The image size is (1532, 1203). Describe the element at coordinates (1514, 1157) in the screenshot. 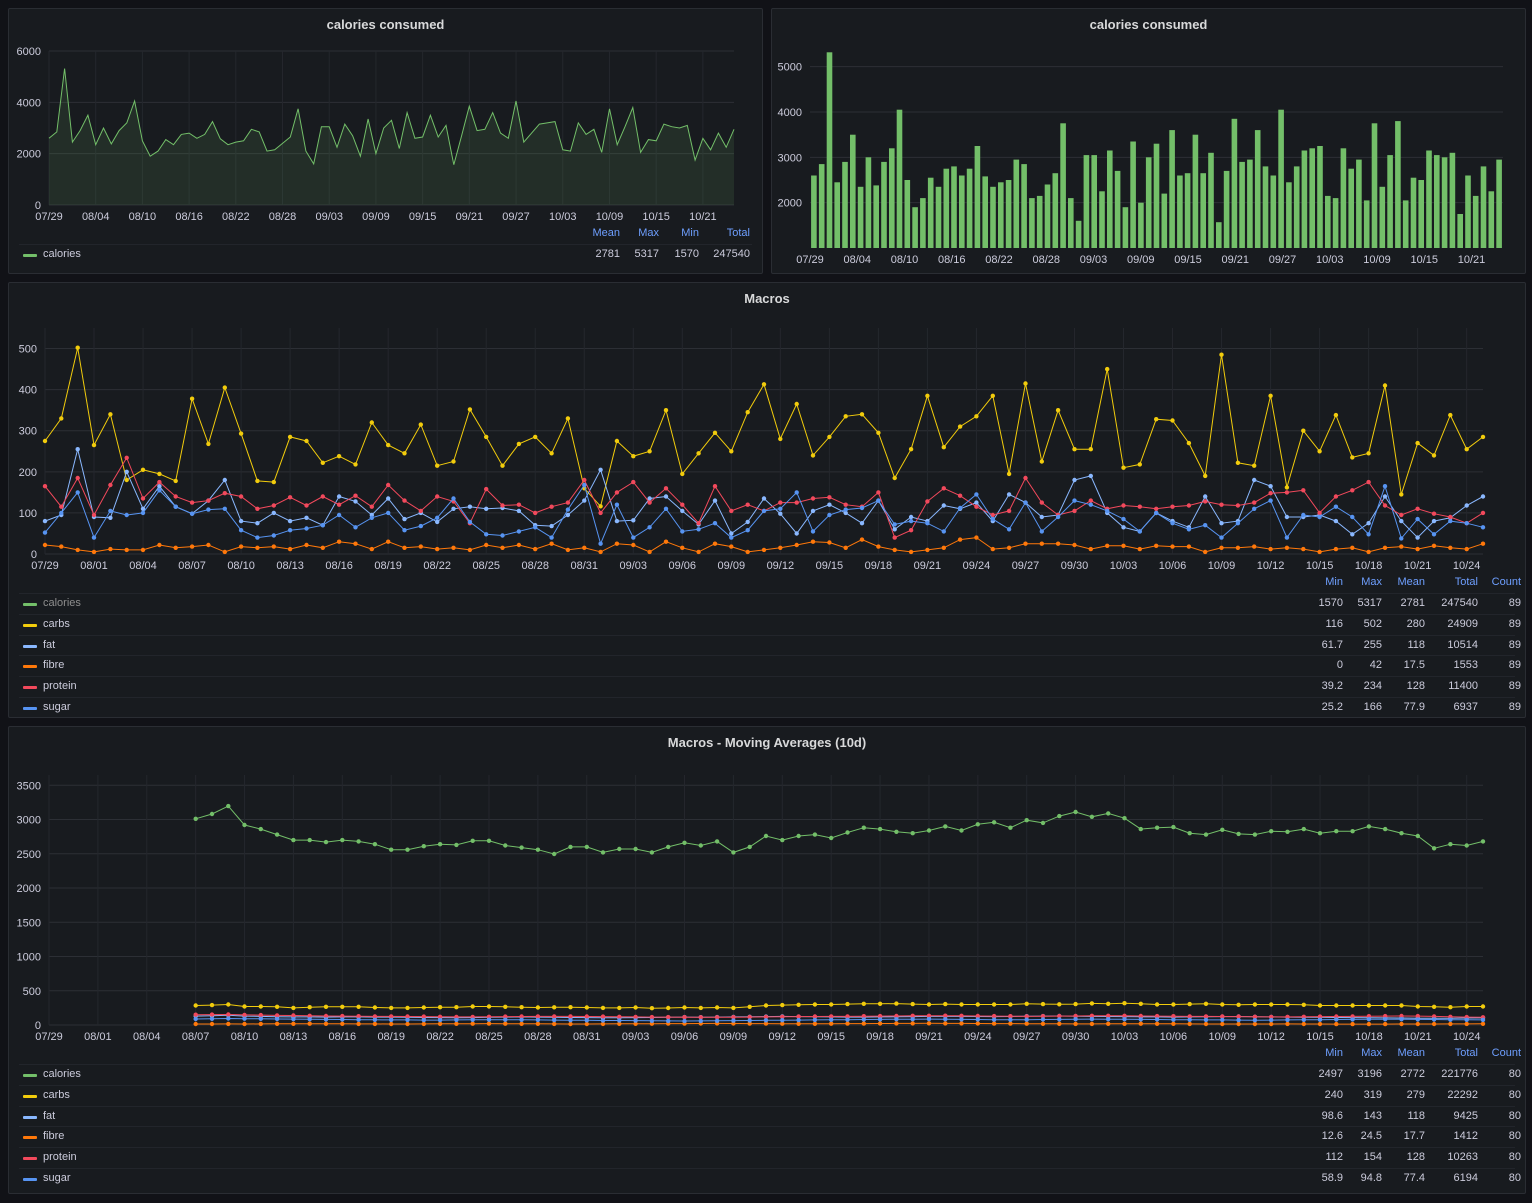

I see `legend-value: 80` at that location.